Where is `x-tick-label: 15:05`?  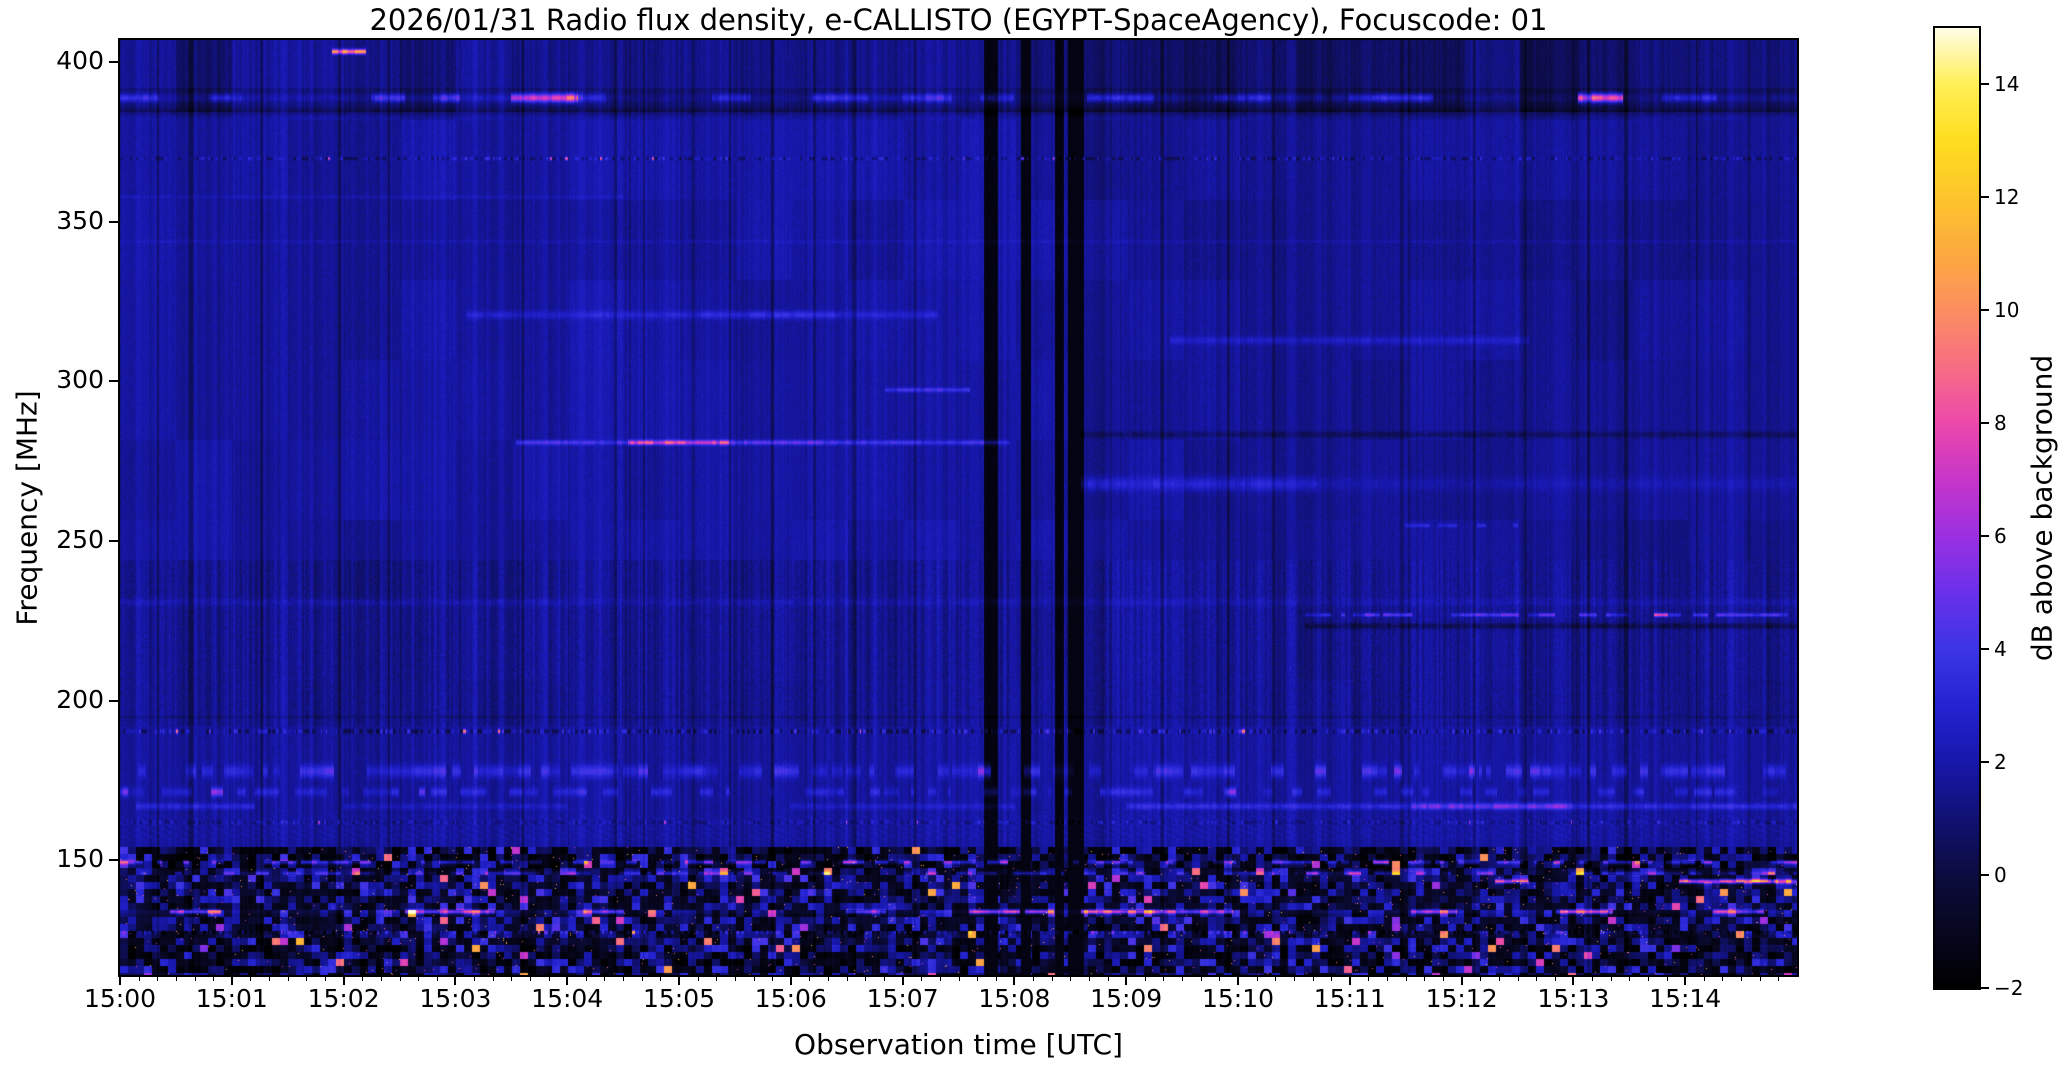
x-tick-label: 15:05 is located at coordinates (679, 998).